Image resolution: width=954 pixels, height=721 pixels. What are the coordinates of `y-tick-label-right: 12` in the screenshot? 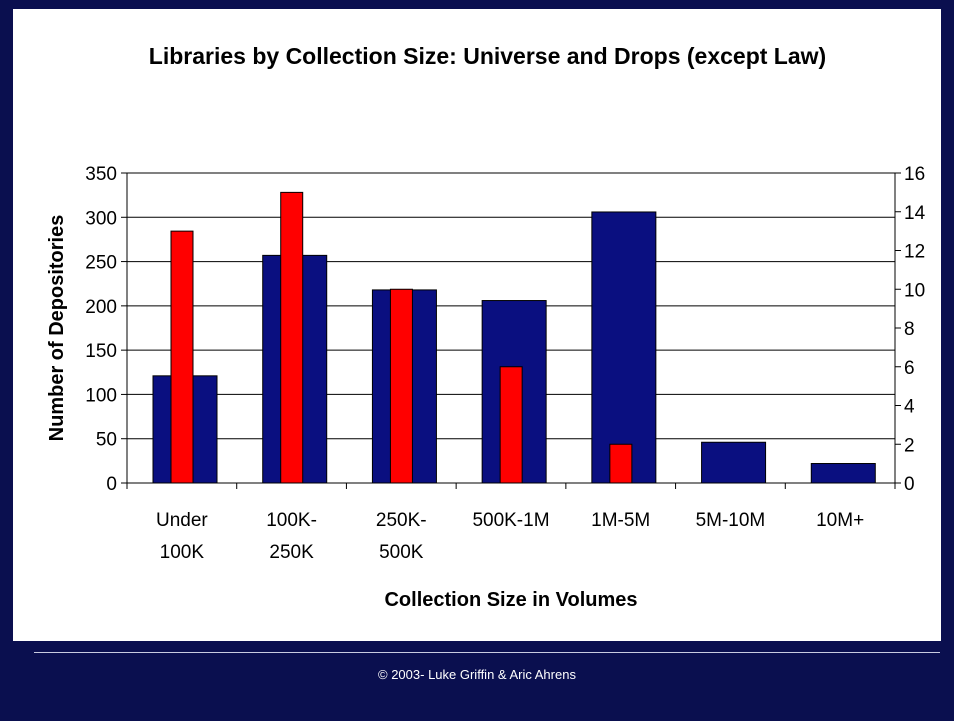 It's located at (914, 252).